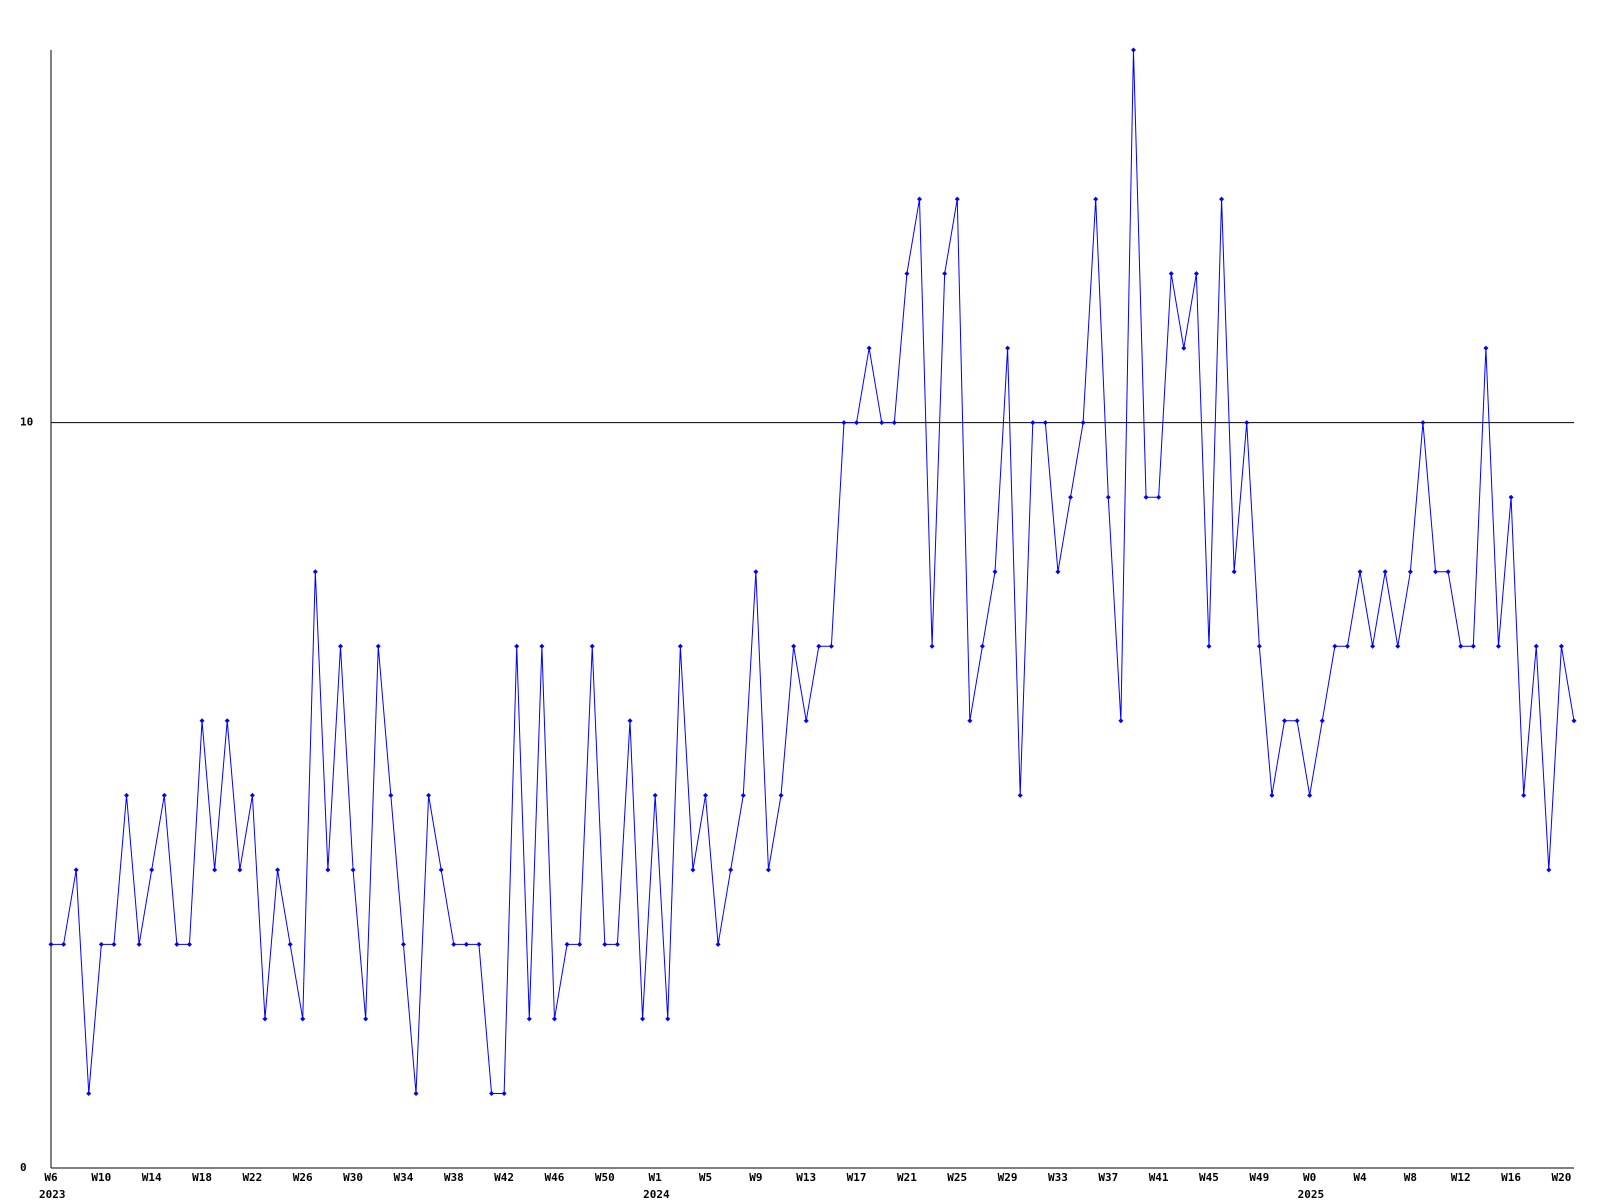 Image resolution: width=1600 pixels, height=1200 pixels. Describe the element at coordinates (1159, 1177) in the screenshot. I see `x-tick-label: W41` at that location.